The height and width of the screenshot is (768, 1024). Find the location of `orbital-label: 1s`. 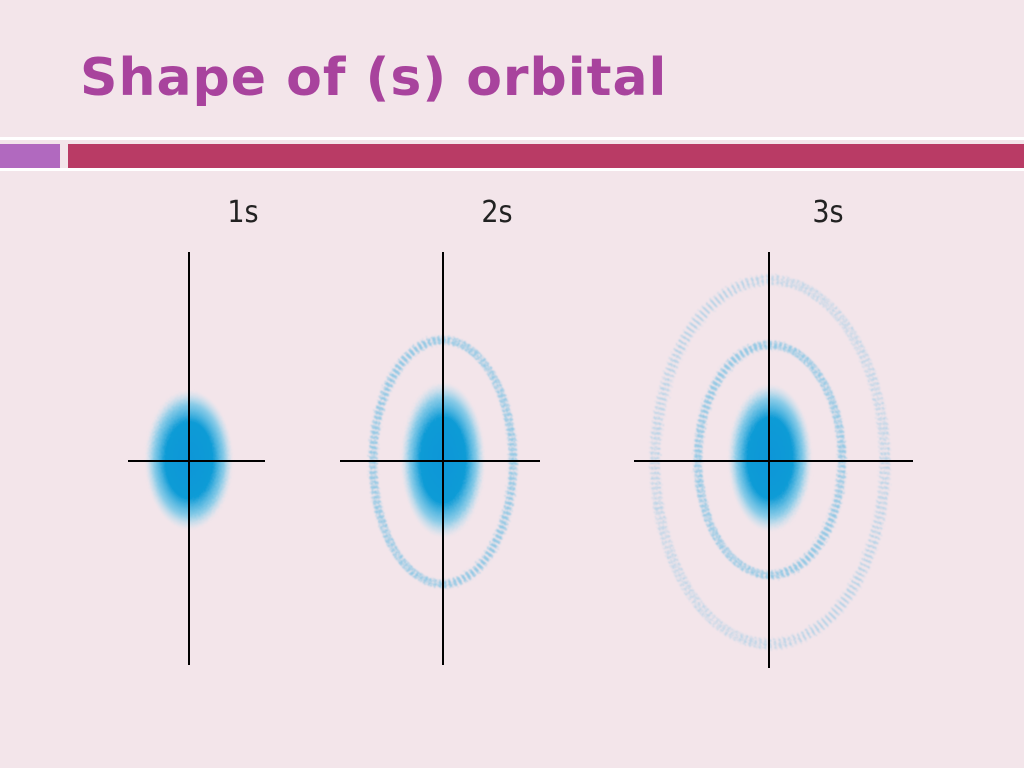

orbital-label: 1s is located at coordinates (242, 212).